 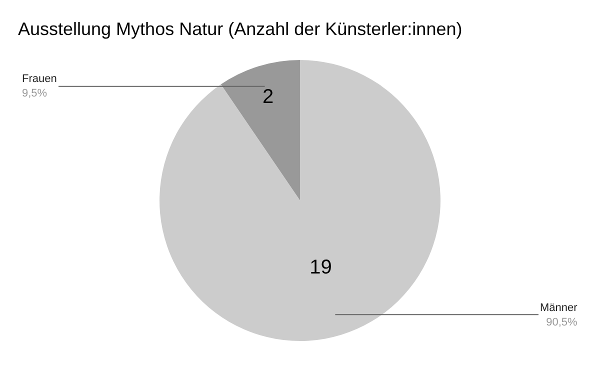 What do you see at coordinates (562, 322) in the screenshot?
I see `text: 90,5%` at bounding box center [562, 322].